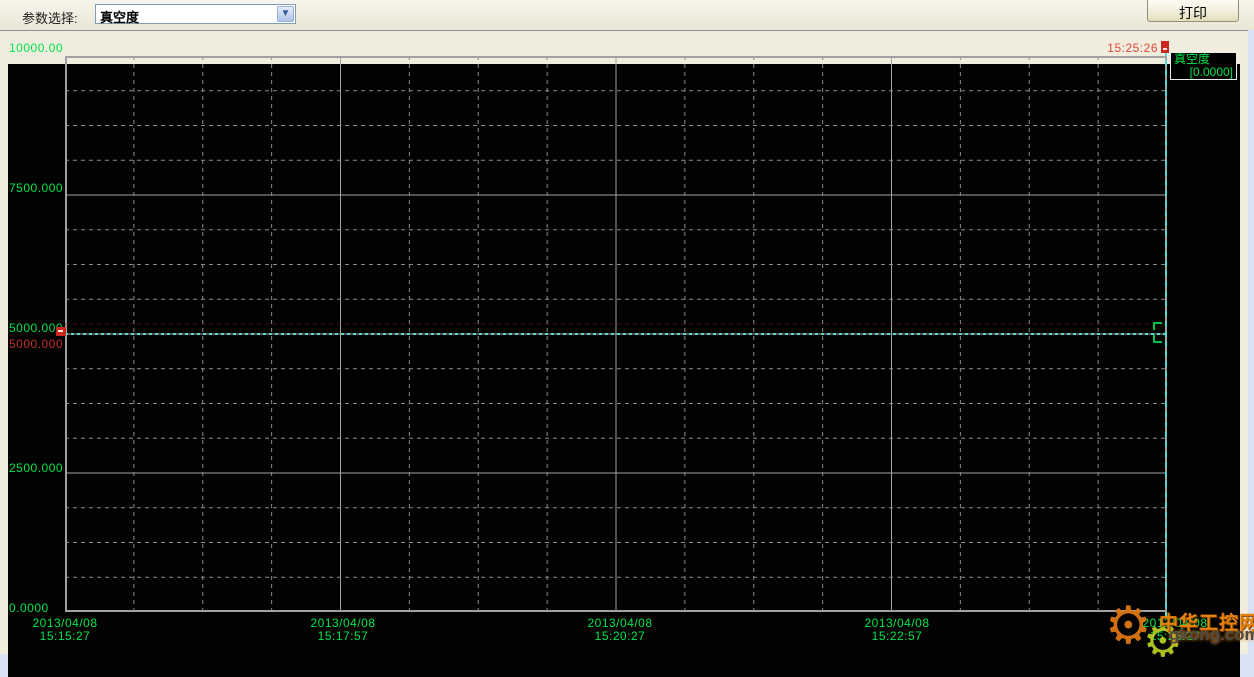  What do you see at coordinates (29, 608) in the screenshot?
I see `y-axis-label-0: 0.0000` at bounding box center [29, 608].